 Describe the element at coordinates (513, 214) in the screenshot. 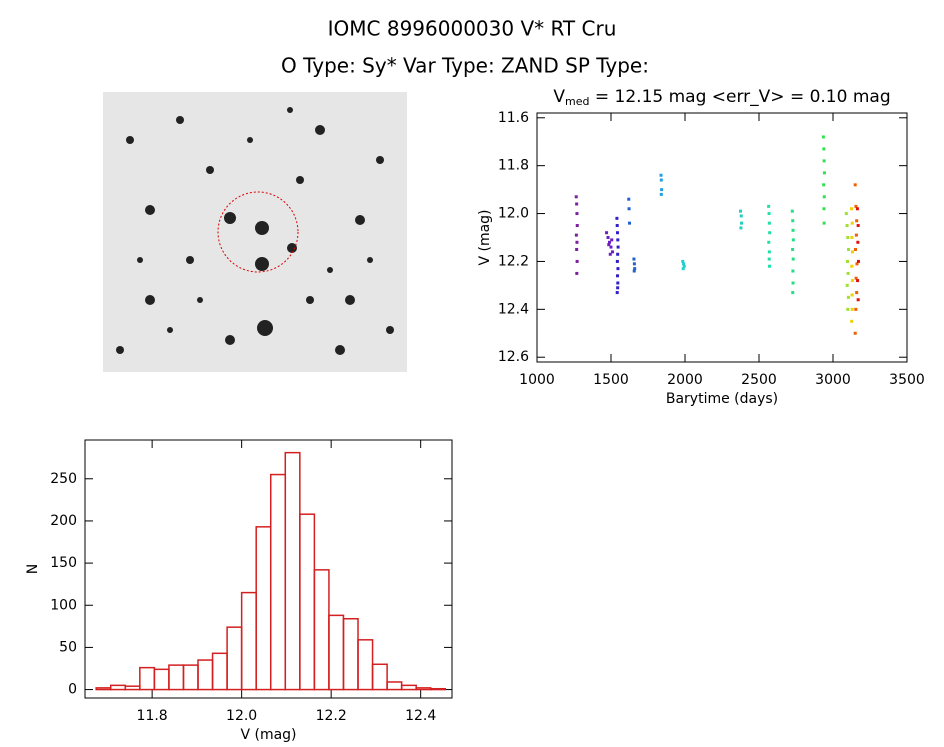

I see `y-tick-label: 12.0` at that location.